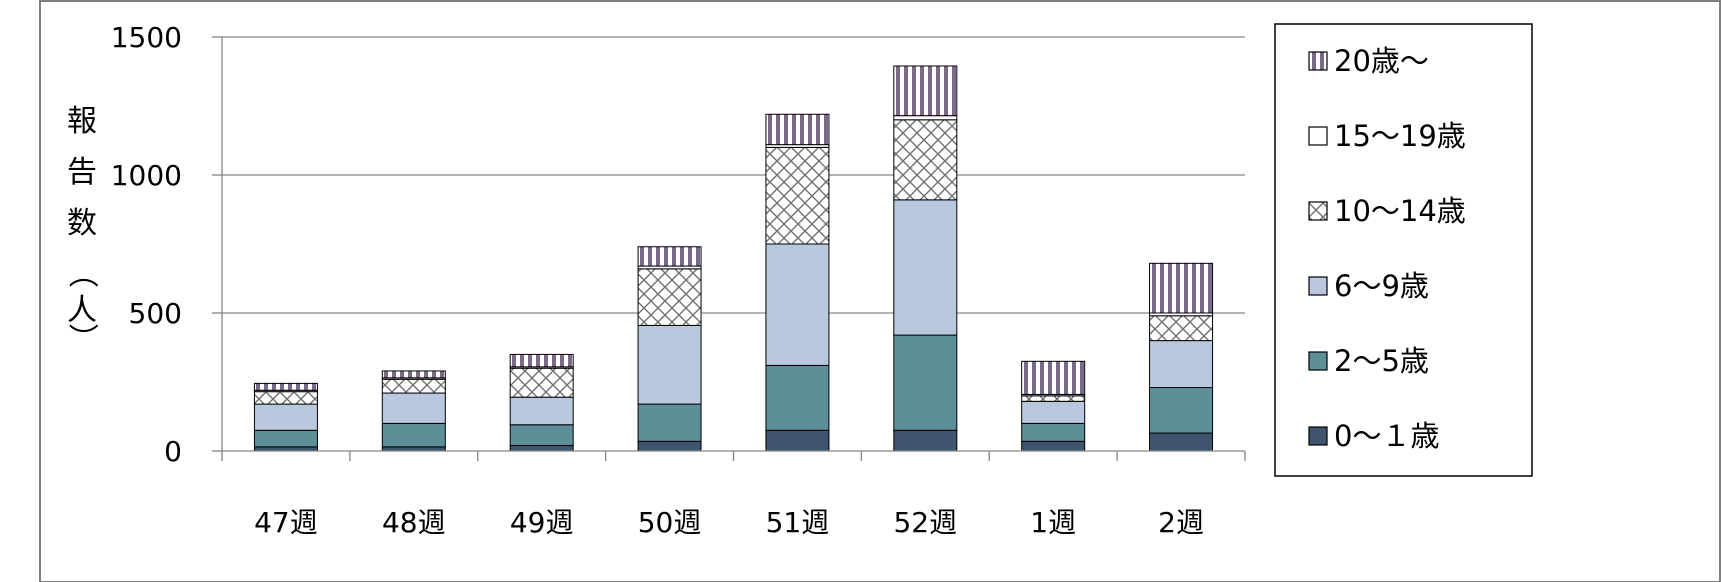 This screenshot has height=582, width=1721. What do you see at coordinates (82, 121) in the screenshot?
I see `y-axis-title-char: 報` at bounding box center [82, 121].